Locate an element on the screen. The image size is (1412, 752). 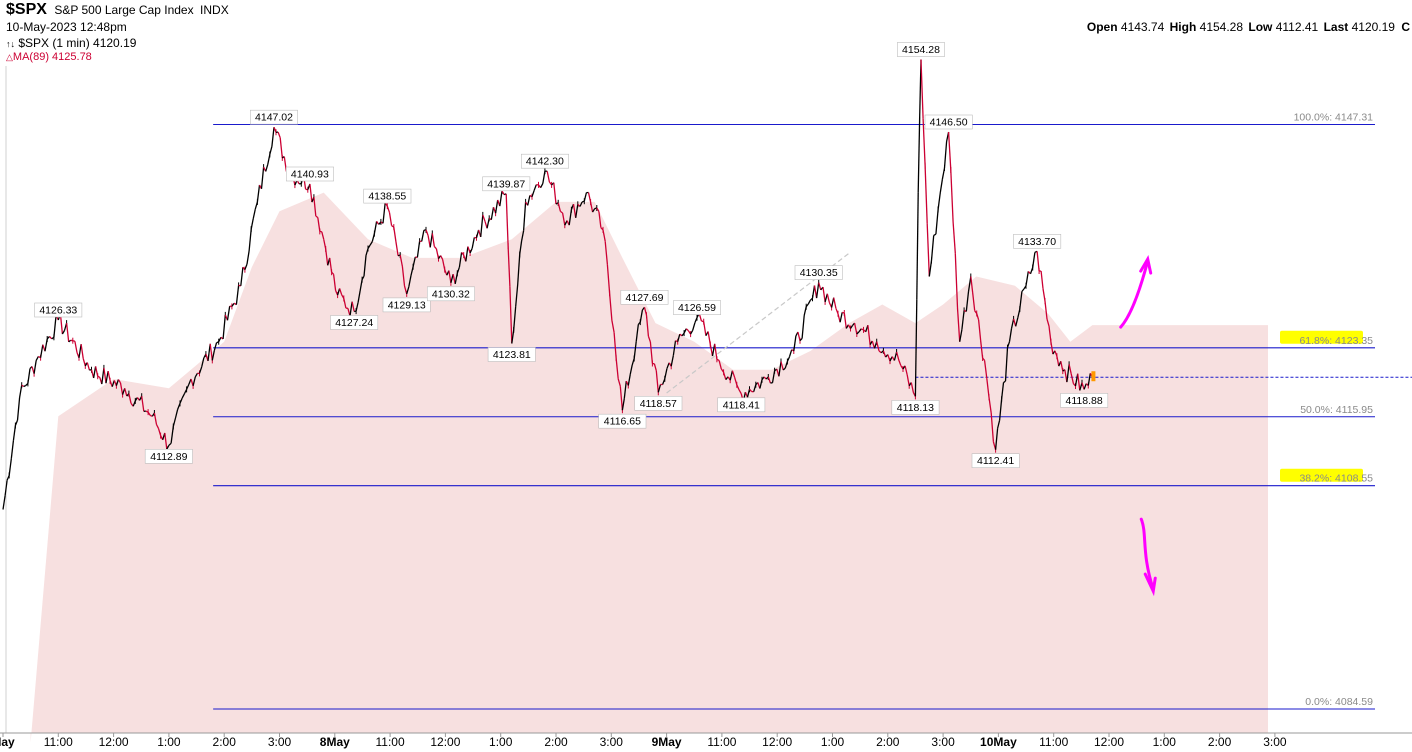
trendline is located at coordinates (758, 323).